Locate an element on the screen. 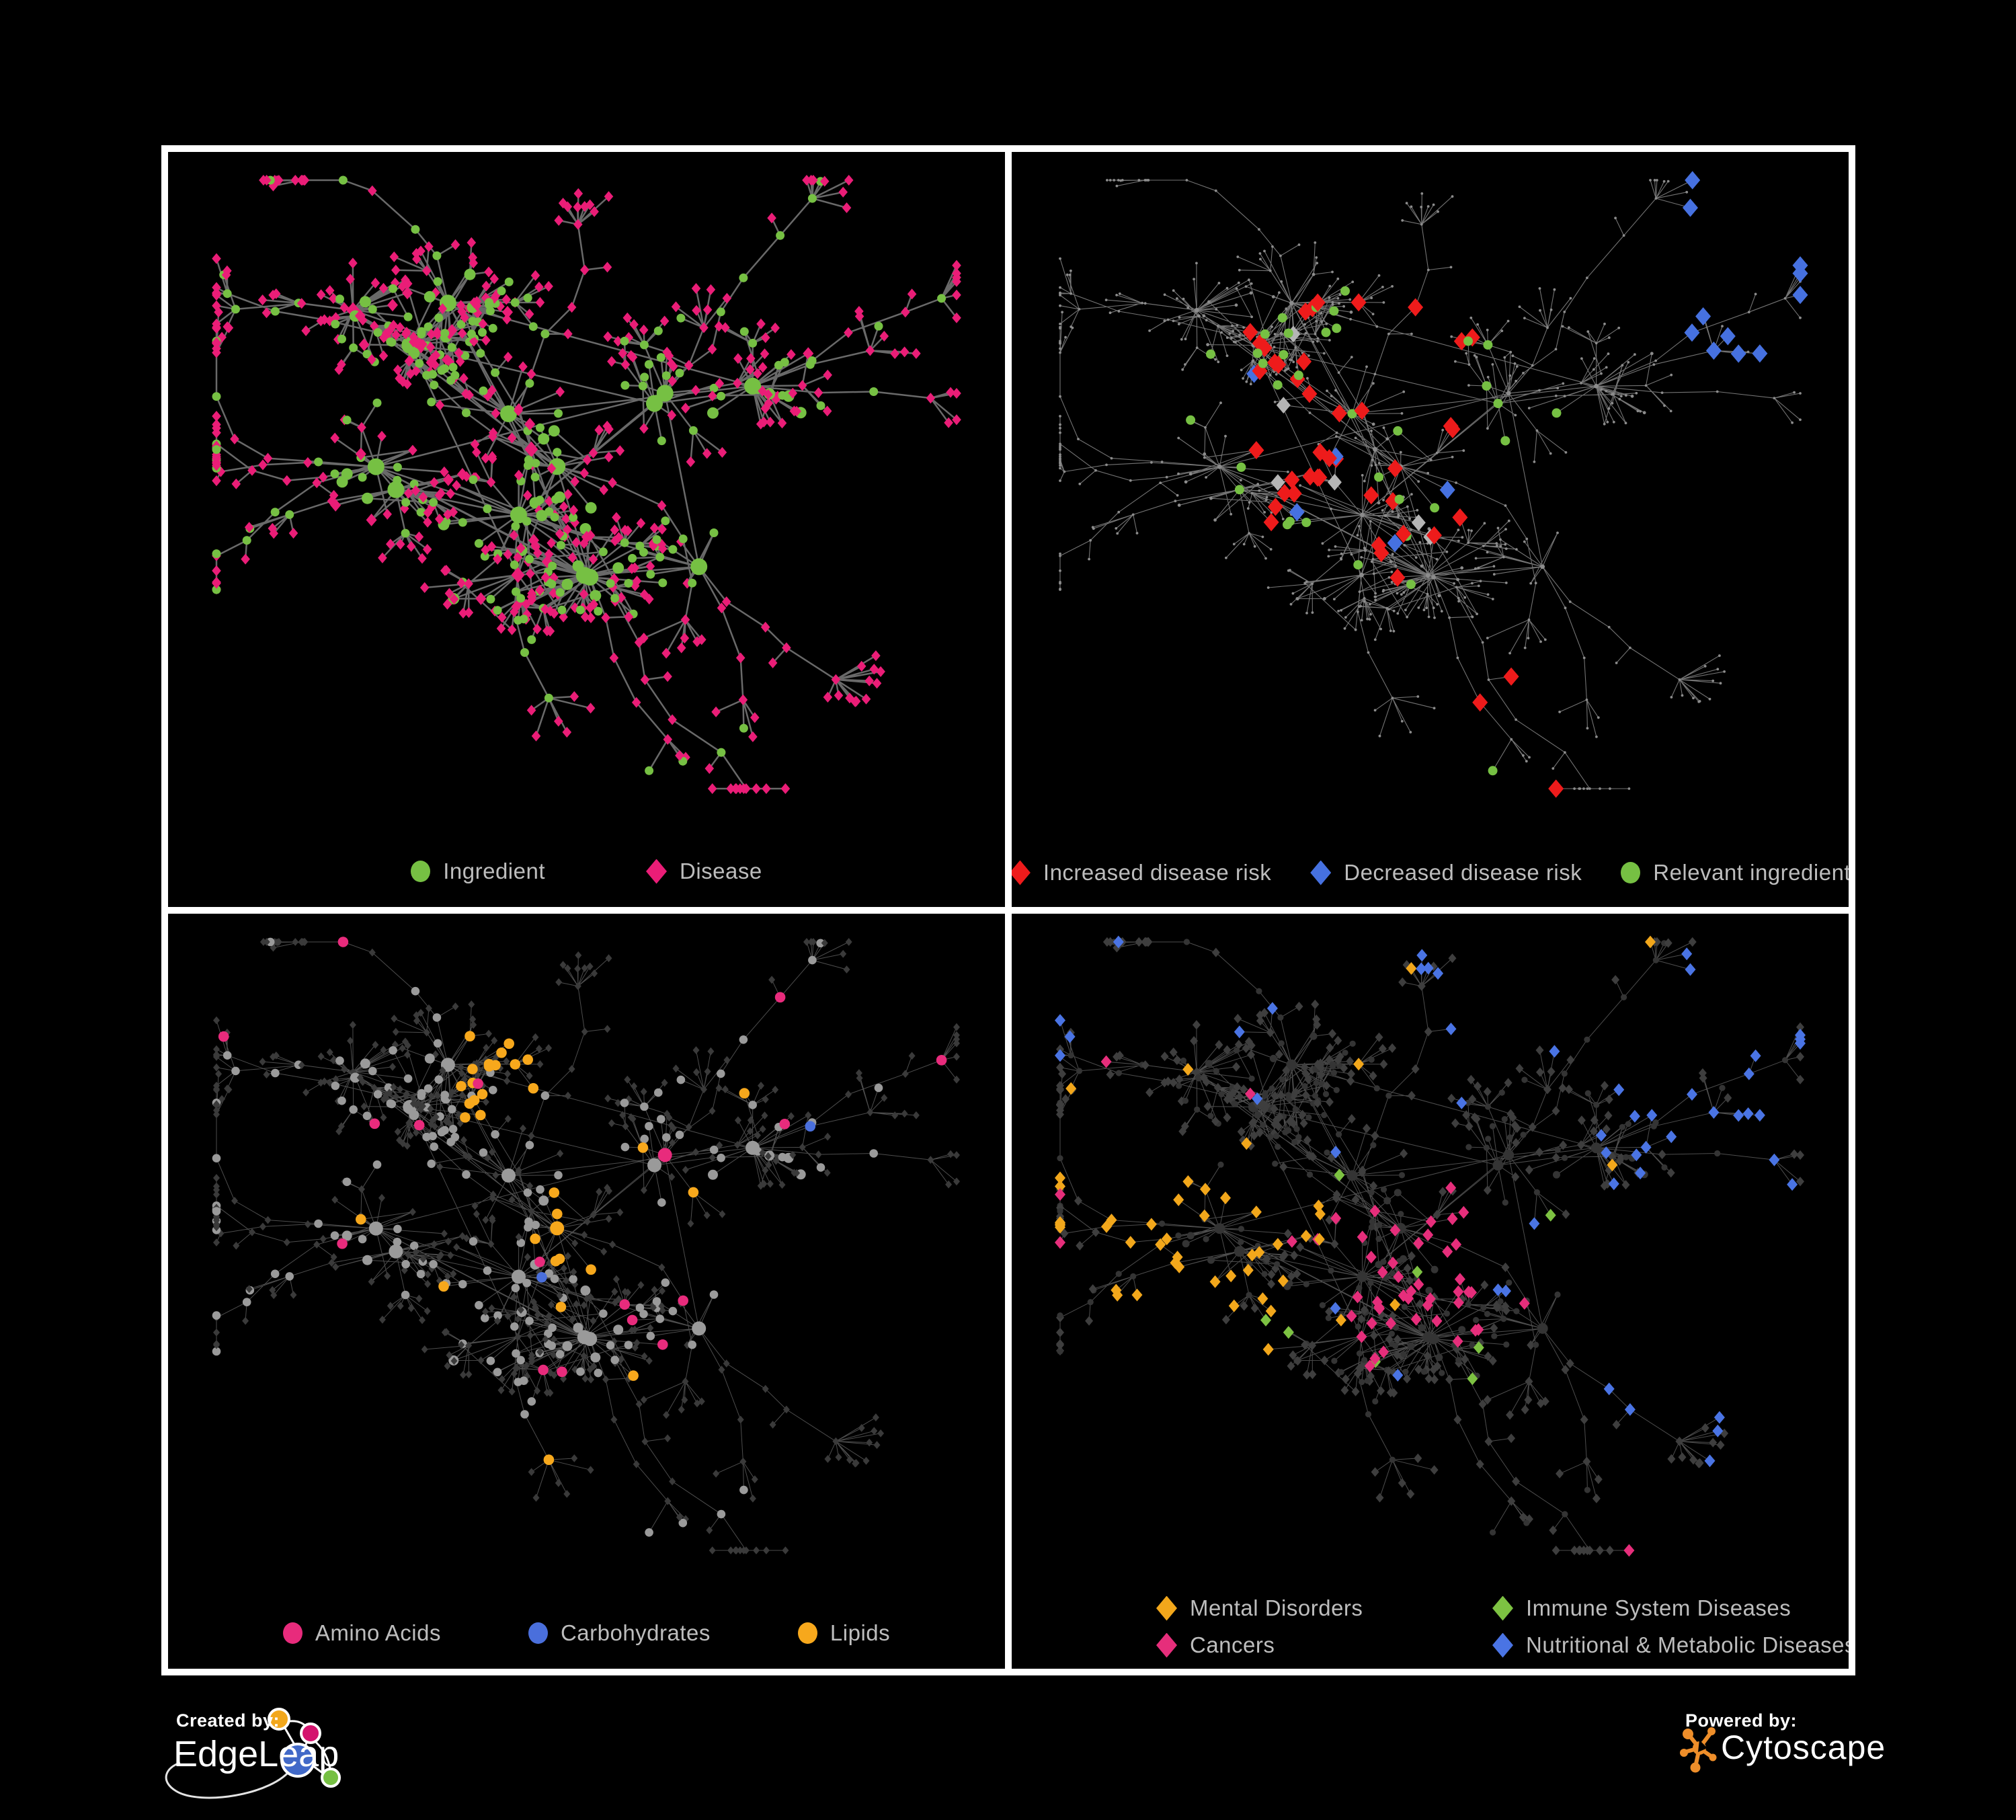 The image size is (2016, 1820). legend-label: Lipids is located at coordinates (860, 1632).